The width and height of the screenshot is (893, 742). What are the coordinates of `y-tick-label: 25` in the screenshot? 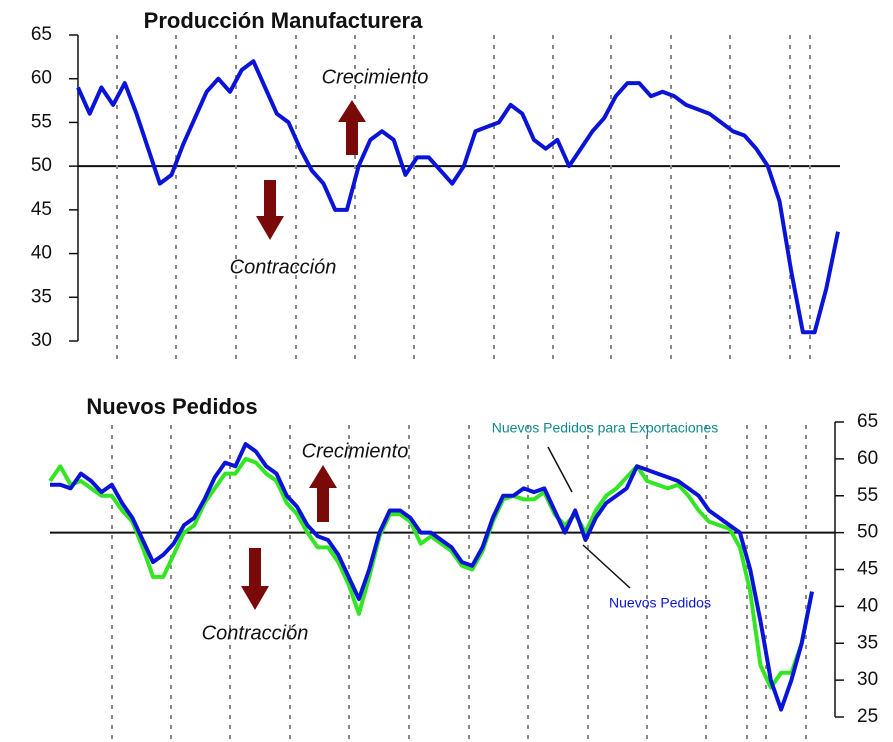 It's located at (867, 716).